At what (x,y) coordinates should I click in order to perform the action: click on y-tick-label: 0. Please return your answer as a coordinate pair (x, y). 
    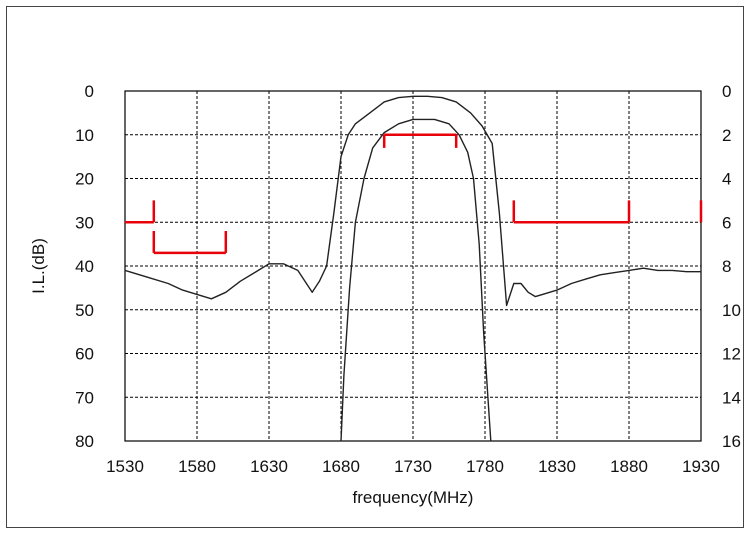
    Looking at the image, I should click on (89, 91).